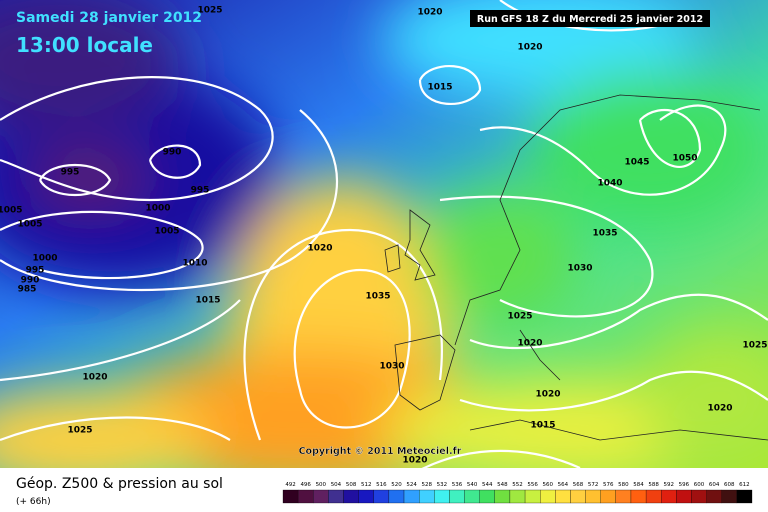 Image resolution: width=768 pixels, height=512 pixels. I want to click on isobar-label: 1050, so click(684, 159).